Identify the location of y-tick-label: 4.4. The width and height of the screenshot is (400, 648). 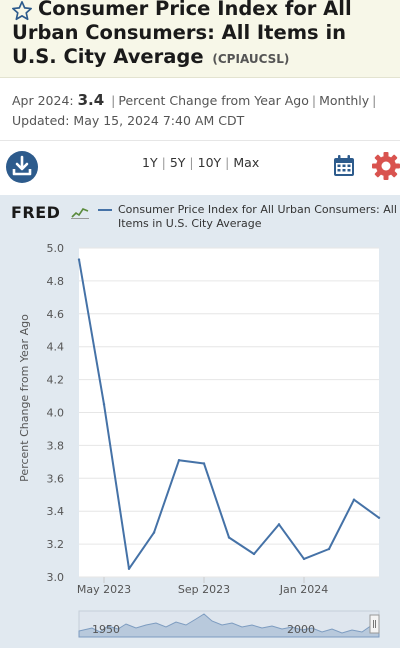
(56, 347).